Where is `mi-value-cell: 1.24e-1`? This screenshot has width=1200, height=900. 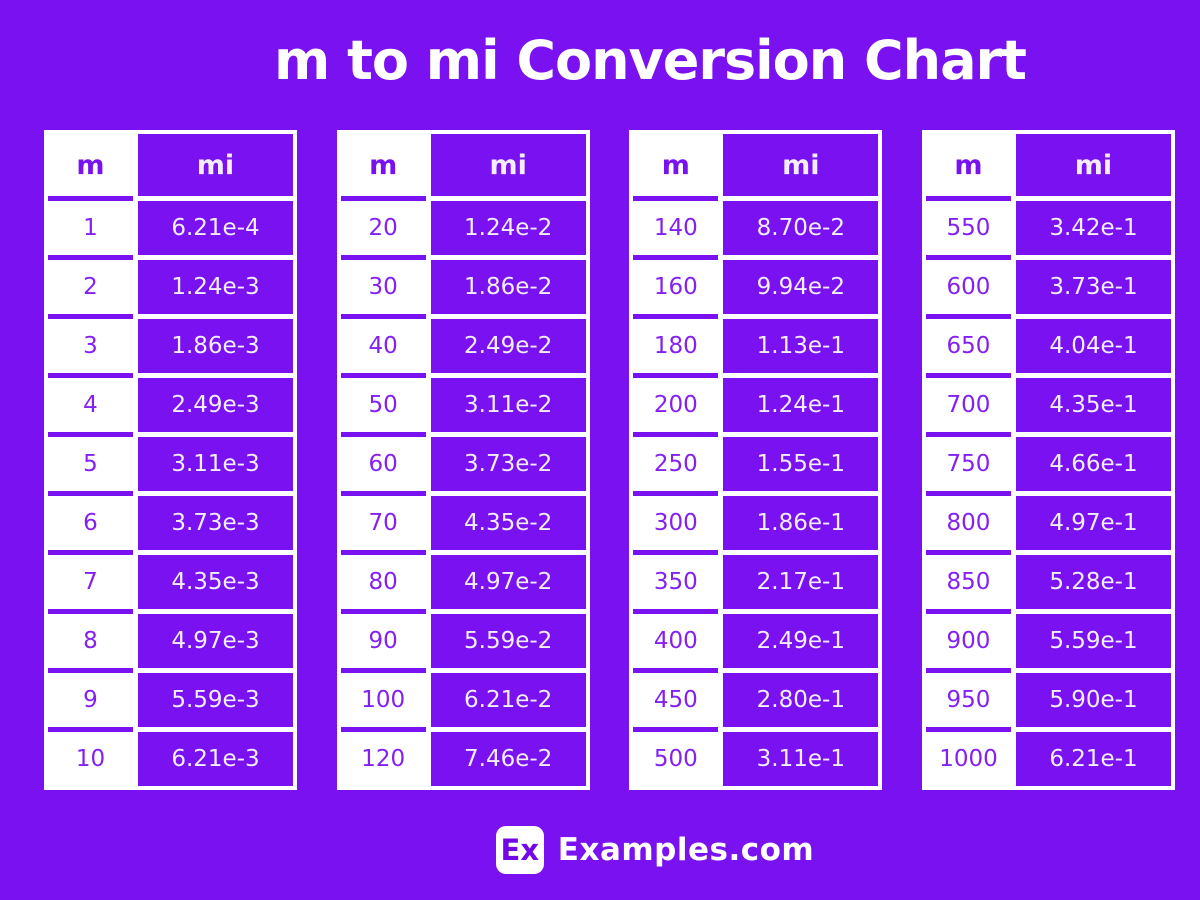 mi-value-cell: 1.24e-1 is located at coordinates (798, 403).